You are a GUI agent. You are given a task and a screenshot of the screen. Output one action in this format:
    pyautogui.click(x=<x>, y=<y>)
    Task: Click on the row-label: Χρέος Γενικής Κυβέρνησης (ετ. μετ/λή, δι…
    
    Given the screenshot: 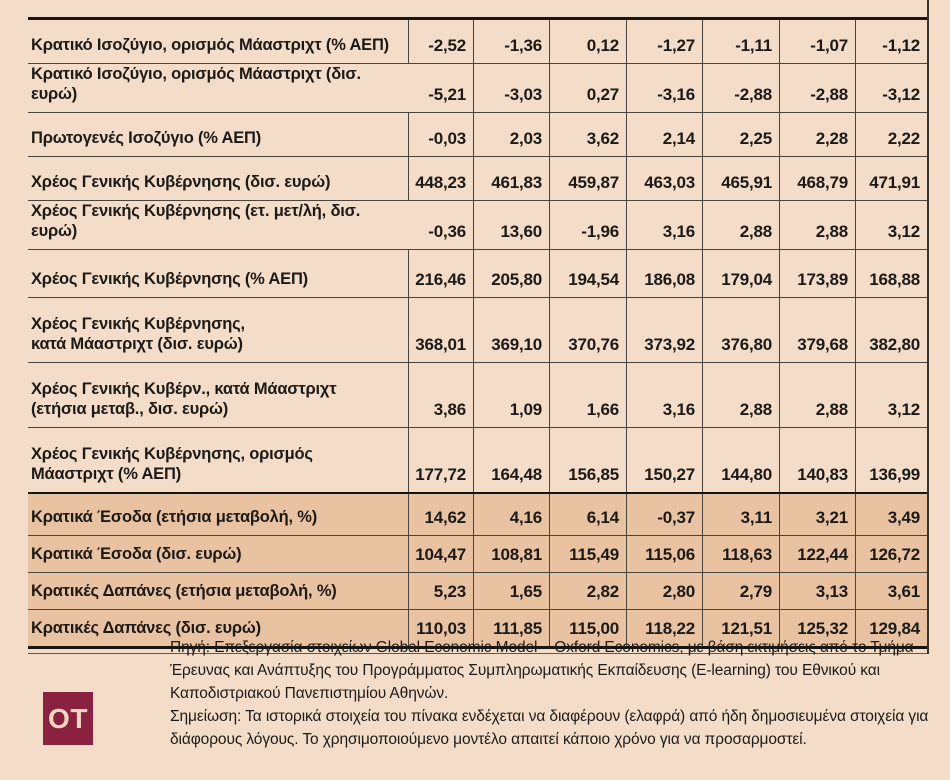 What is the action you would take?
    pyautogui.click(x=196, y=221)
    